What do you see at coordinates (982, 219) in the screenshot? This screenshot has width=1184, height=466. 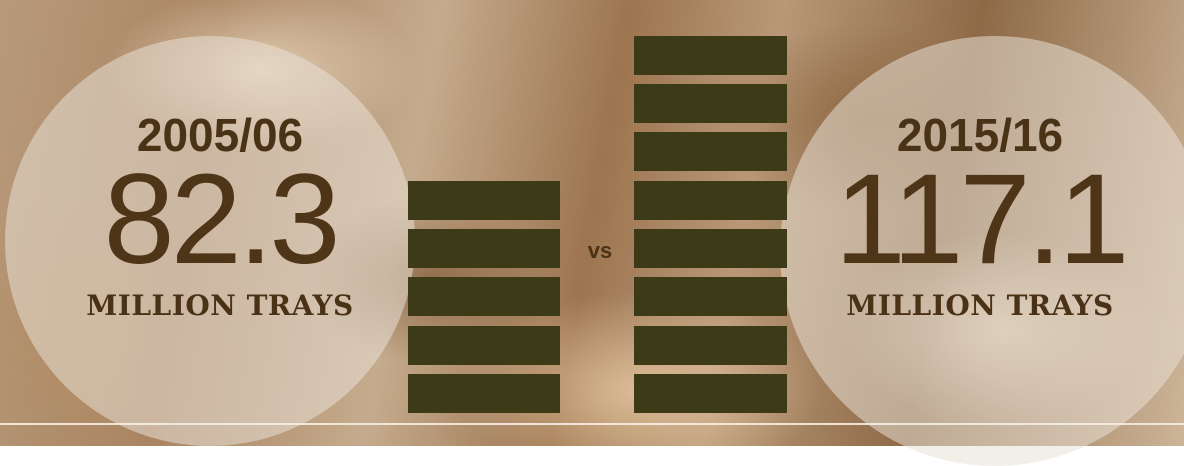 I see `value-label-2015: 117.1` at bounding box center [982, 219].